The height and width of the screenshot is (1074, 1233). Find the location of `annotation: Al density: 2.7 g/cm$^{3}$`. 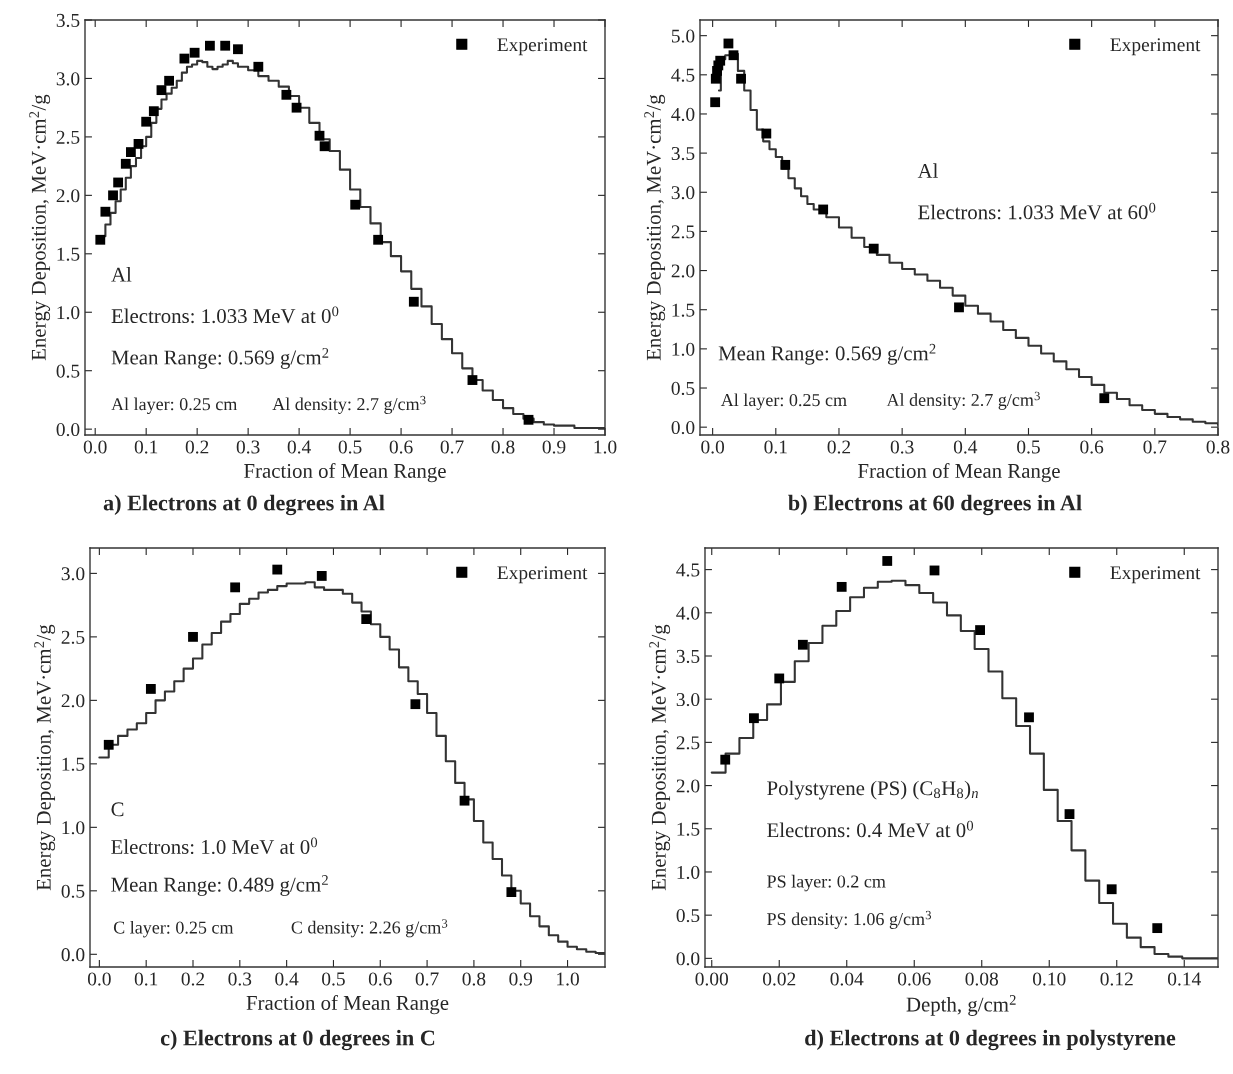

annotation: Al density: 2.7 g/cm$^{3}$ is located at coordinates (963, 400).